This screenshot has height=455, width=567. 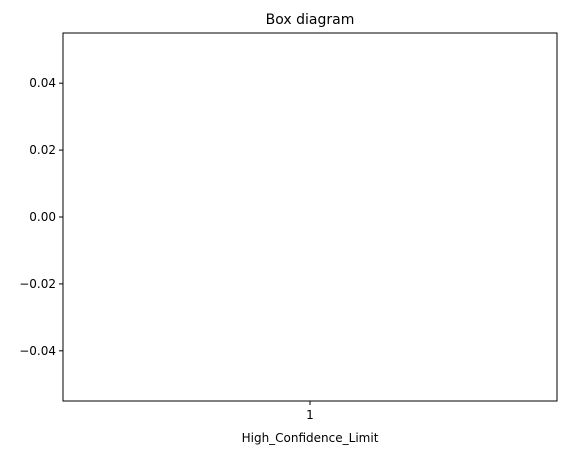 What do you see at coordinates (310, 415) in the screenshot?
I see `x-tick-label: 1` at bounding box center [310, 415].